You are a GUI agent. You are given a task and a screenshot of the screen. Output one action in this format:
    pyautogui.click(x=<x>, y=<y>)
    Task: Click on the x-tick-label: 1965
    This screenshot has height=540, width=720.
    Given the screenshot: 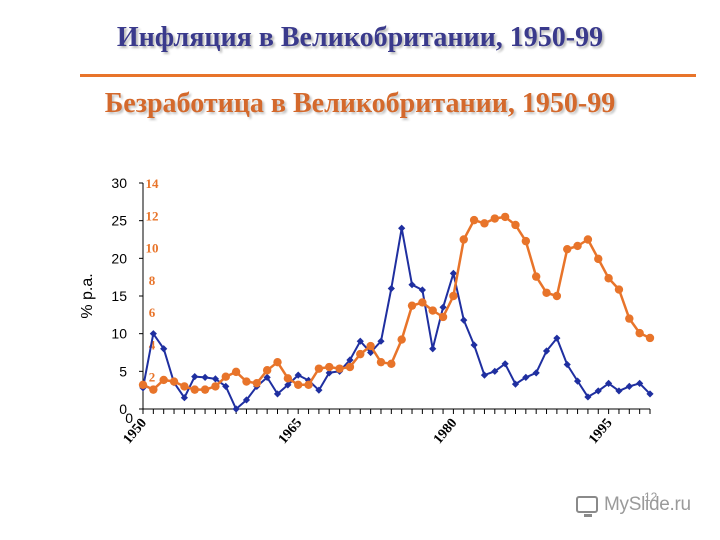 What is the action you would take?
    pyautogui.click(x=290, y=431)
    